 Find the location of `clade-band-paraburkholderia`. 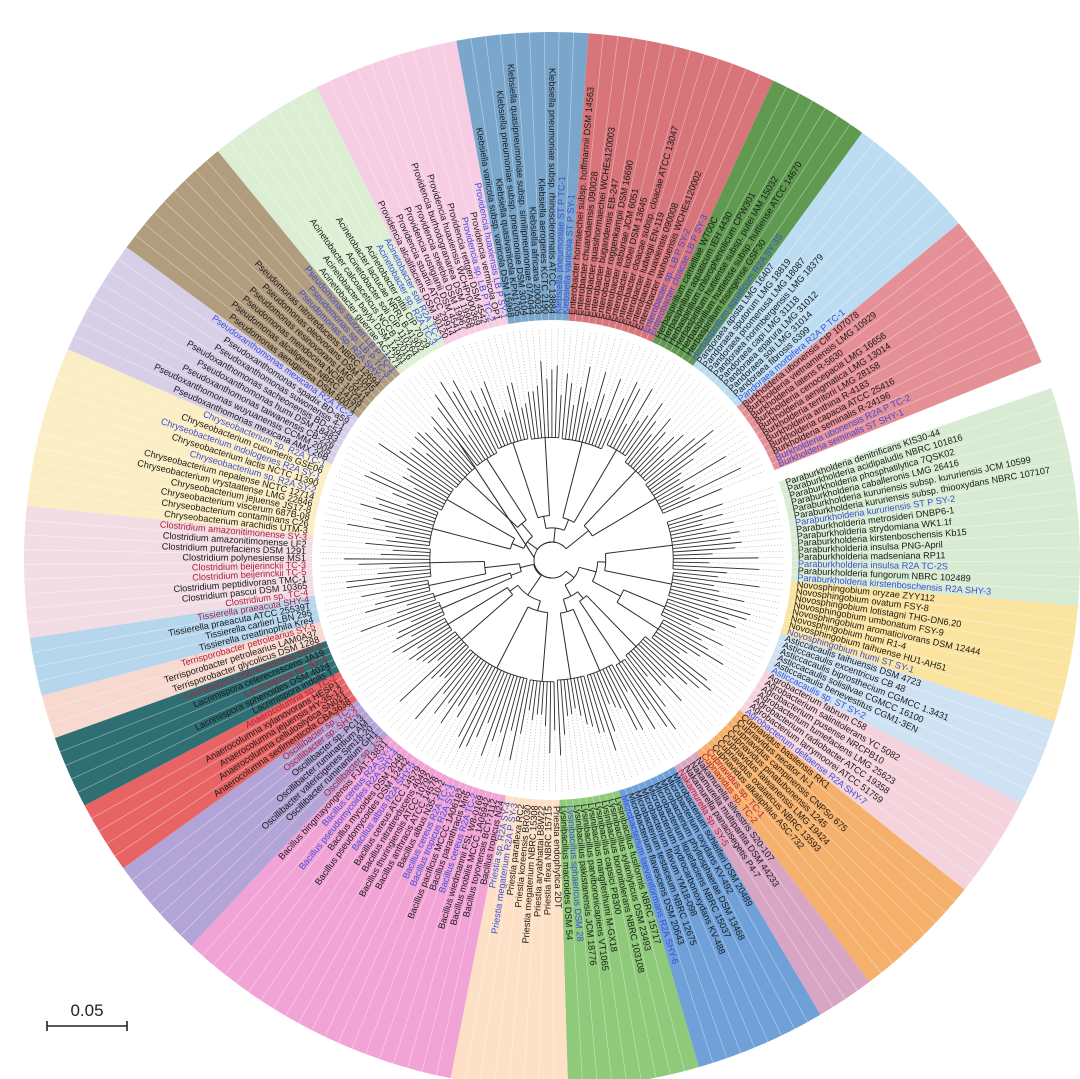

clade-band-paraburkholderia is located at coordinates (929, 497).